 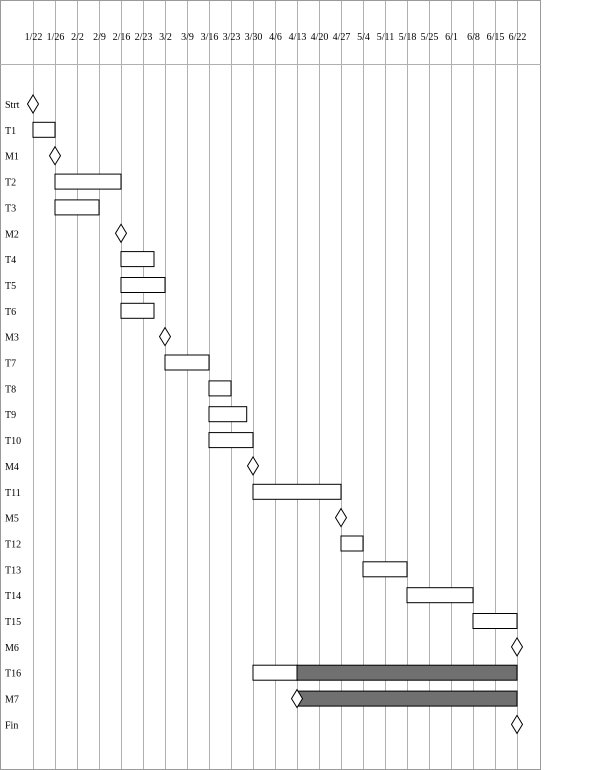 I want to click on row-label: T11, so click(x=13, y=493).